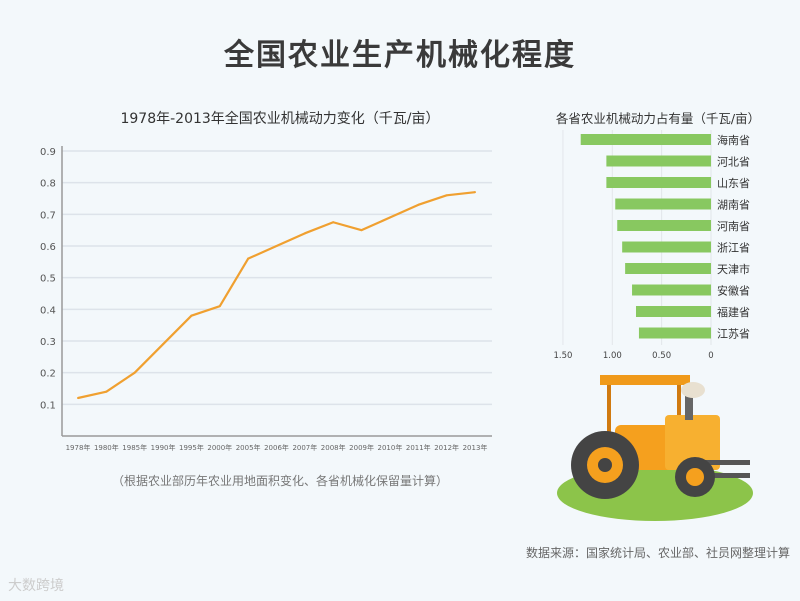  I want to click on x-tick-label: 1995年, so click(191, 447).